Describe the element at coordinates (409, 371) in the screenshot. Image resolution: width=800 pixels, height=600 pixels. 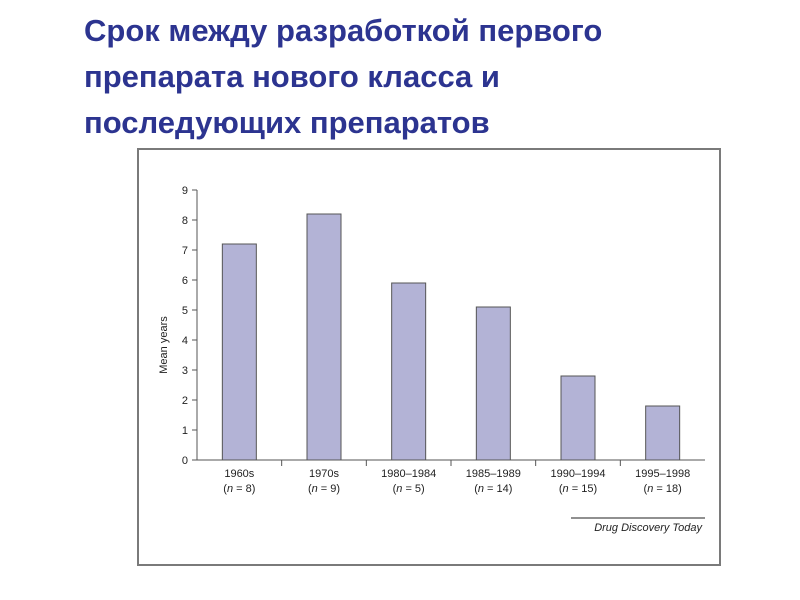
I see `bar-1980–1984` at that location.